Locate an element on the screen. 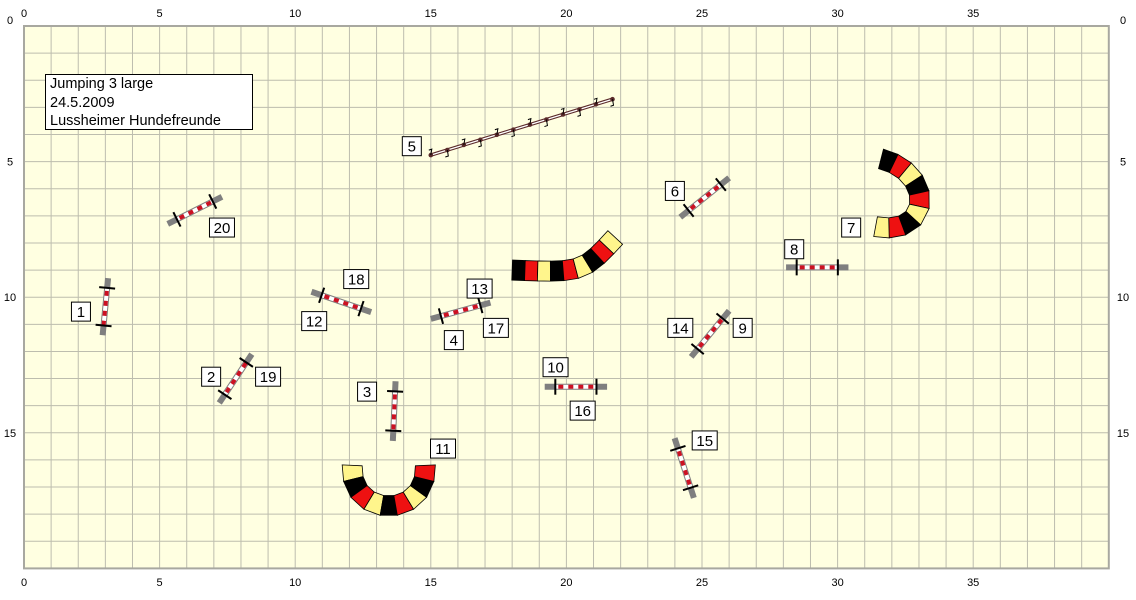 The height and width of the screenshot is (600, 1136). obstacle-number-10: 10 is located at coordinates (555, 367).